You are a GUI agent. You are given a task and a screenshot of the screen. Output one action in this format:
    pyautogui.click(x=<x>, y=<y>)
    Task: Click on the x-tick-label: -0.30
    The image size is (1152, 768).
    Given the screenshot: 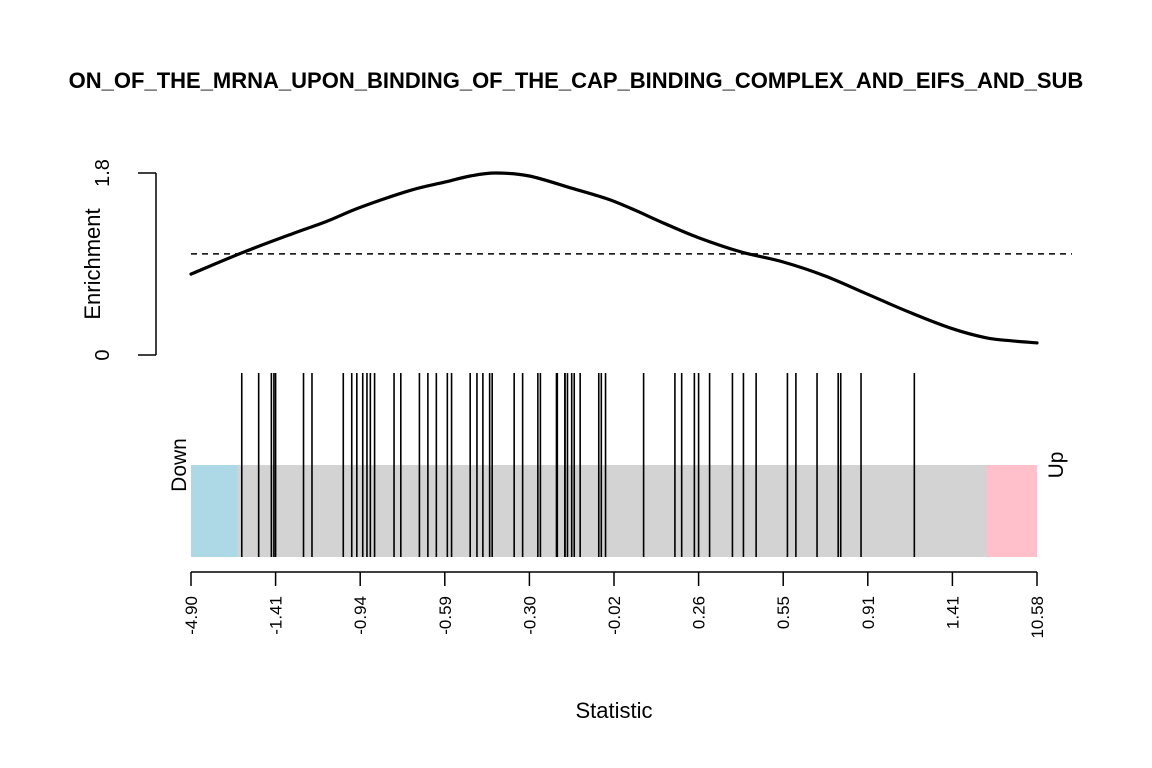 What is the action you would take?
    pyautogui.click(x=529, y=615)
    